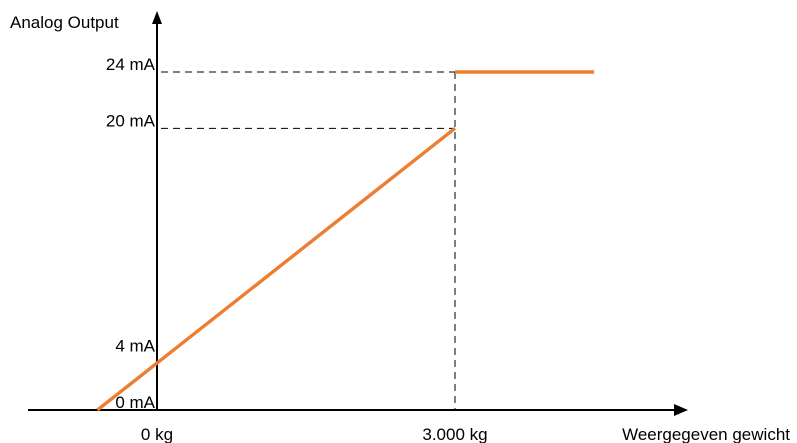 The image size is (797, 443). What do you see at coordinates (131, 64) in the screenshot?
I see `y-tick-label-24: 24 mA` at bounding box center [131, 64].